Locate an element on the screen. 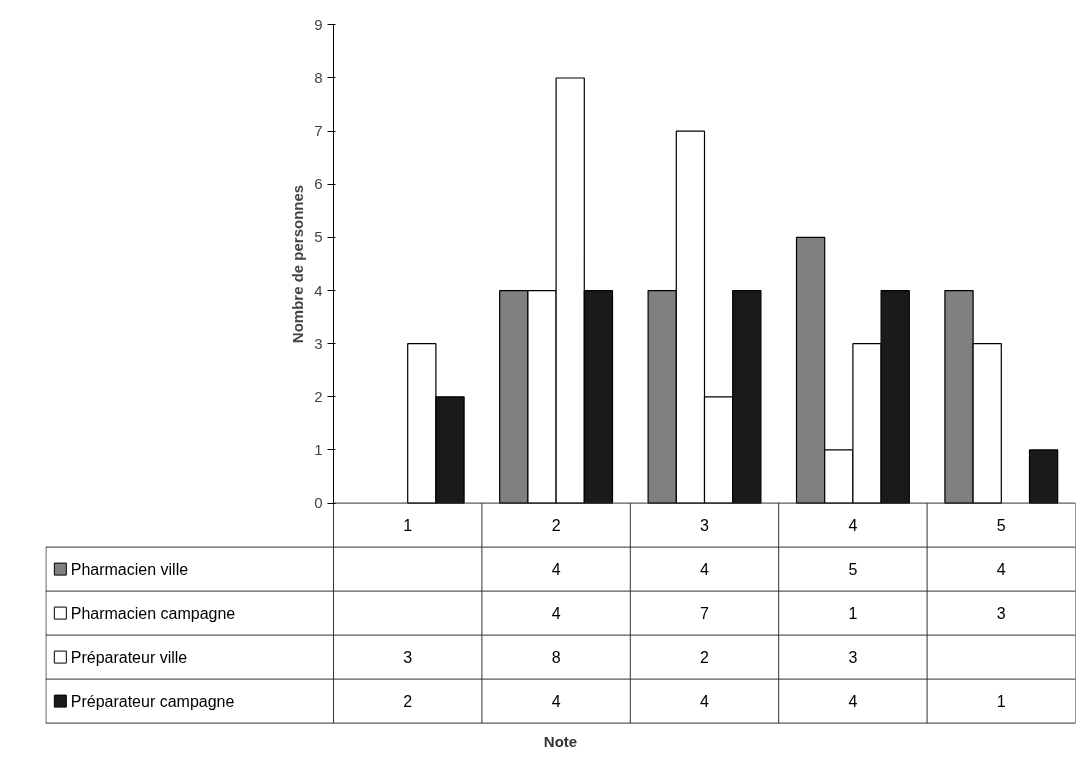 This screenshot has height=765, width=1083. data-label: 8 is located at coordinates (556, 658).